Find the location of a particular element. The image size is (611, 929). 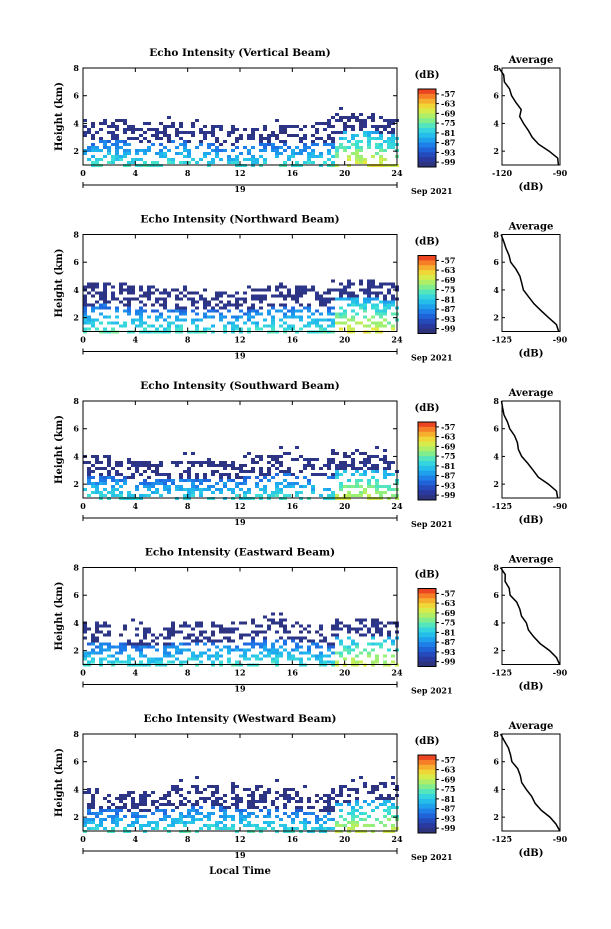

x-tick-label: 20 is located at coordinates (345, 839).